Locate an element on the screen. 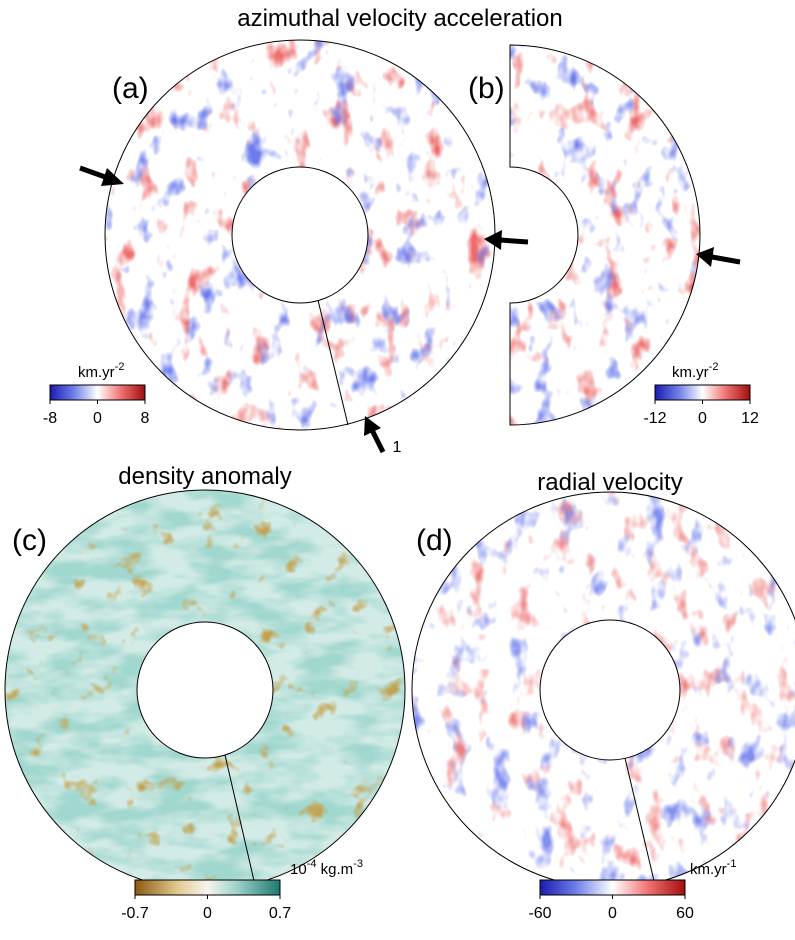  unit-exponent: -1 is located at coordinates (732, 864).